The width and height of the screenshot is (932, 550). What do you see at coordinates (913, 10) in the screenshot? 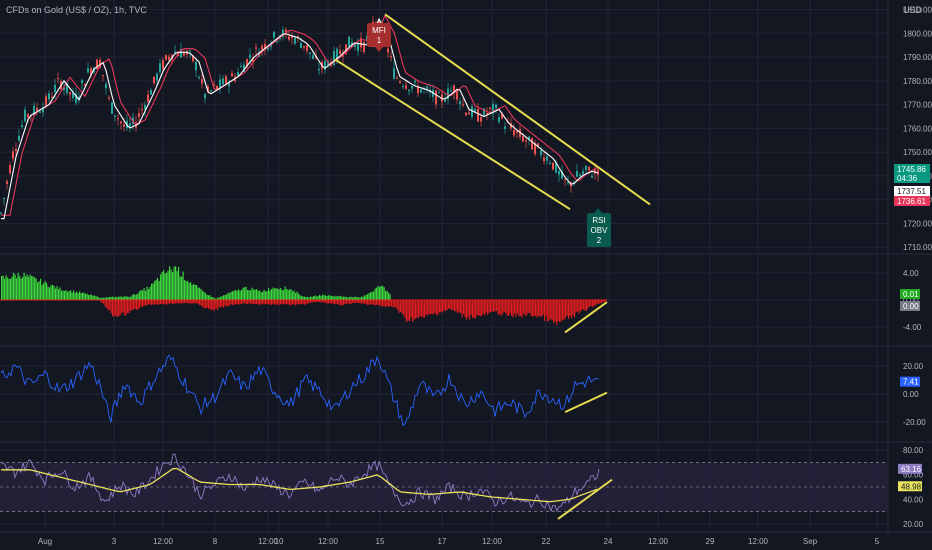
I see `currency-label: USD` at bounding box center [913, 10].